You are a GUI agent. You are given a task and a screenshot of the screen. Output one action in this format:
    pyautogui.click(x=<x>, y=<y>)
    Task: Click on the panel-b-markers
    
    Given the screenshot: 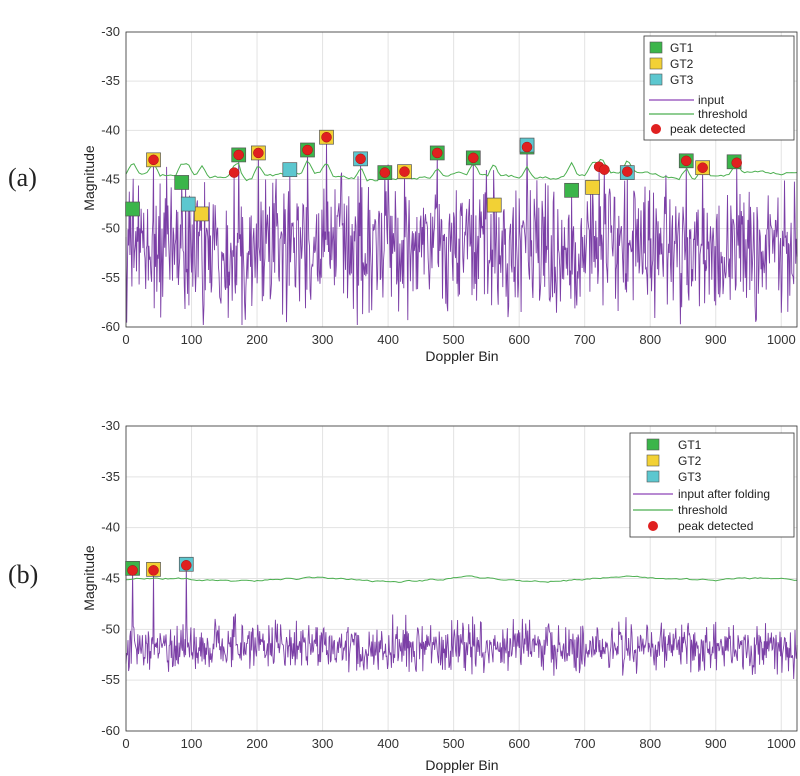 What is the action you would take?
    pyautogui.click(x=159, y=566)
    